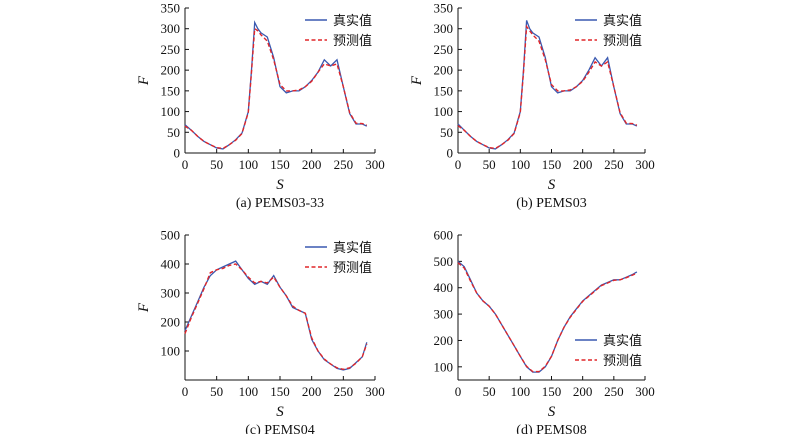  Describe the element at coordinates (280, 428) in the screenshot. I see `panel-caption: (c) PEMS04` at that location.